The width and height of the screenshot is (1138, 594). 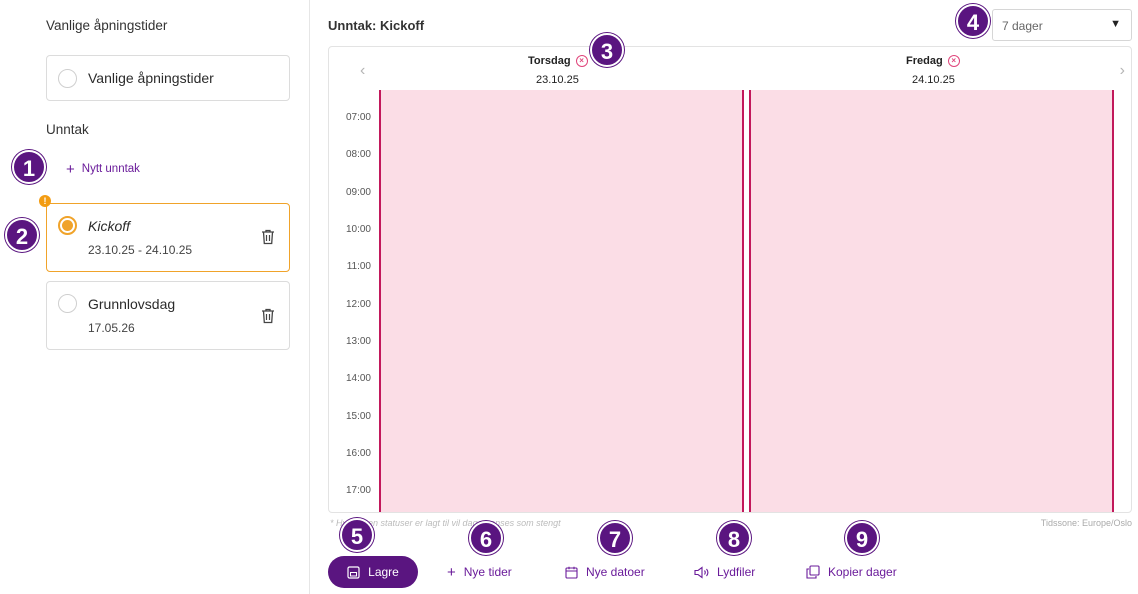 What do you see at coordinates (45, 201) in the screenshot?
I see `warning-icon: !` at bounding box center [45, 201].